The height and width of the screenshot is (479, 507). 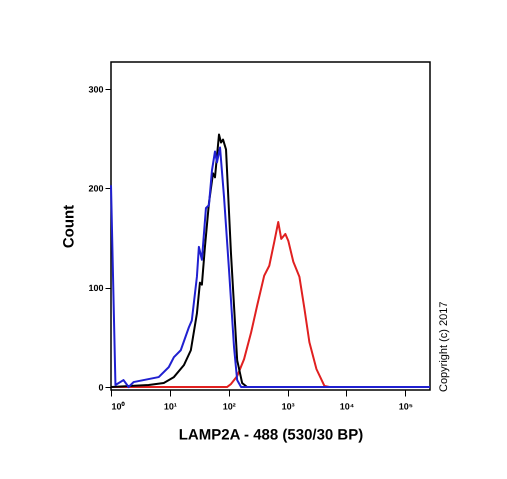 I want to click on x-tick-label: 10⁴, so click(x=347, y=407).